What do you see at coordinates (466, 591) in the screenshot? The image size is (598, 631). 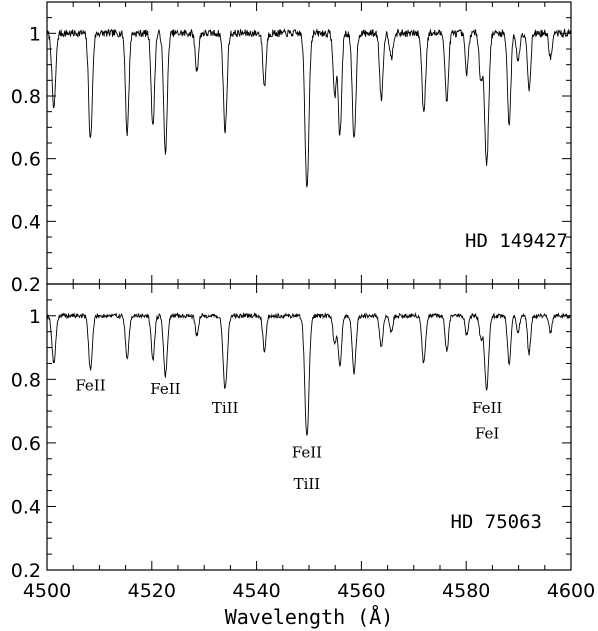 I see `x-tick-label: 4580` at bounding box center [466, 591].